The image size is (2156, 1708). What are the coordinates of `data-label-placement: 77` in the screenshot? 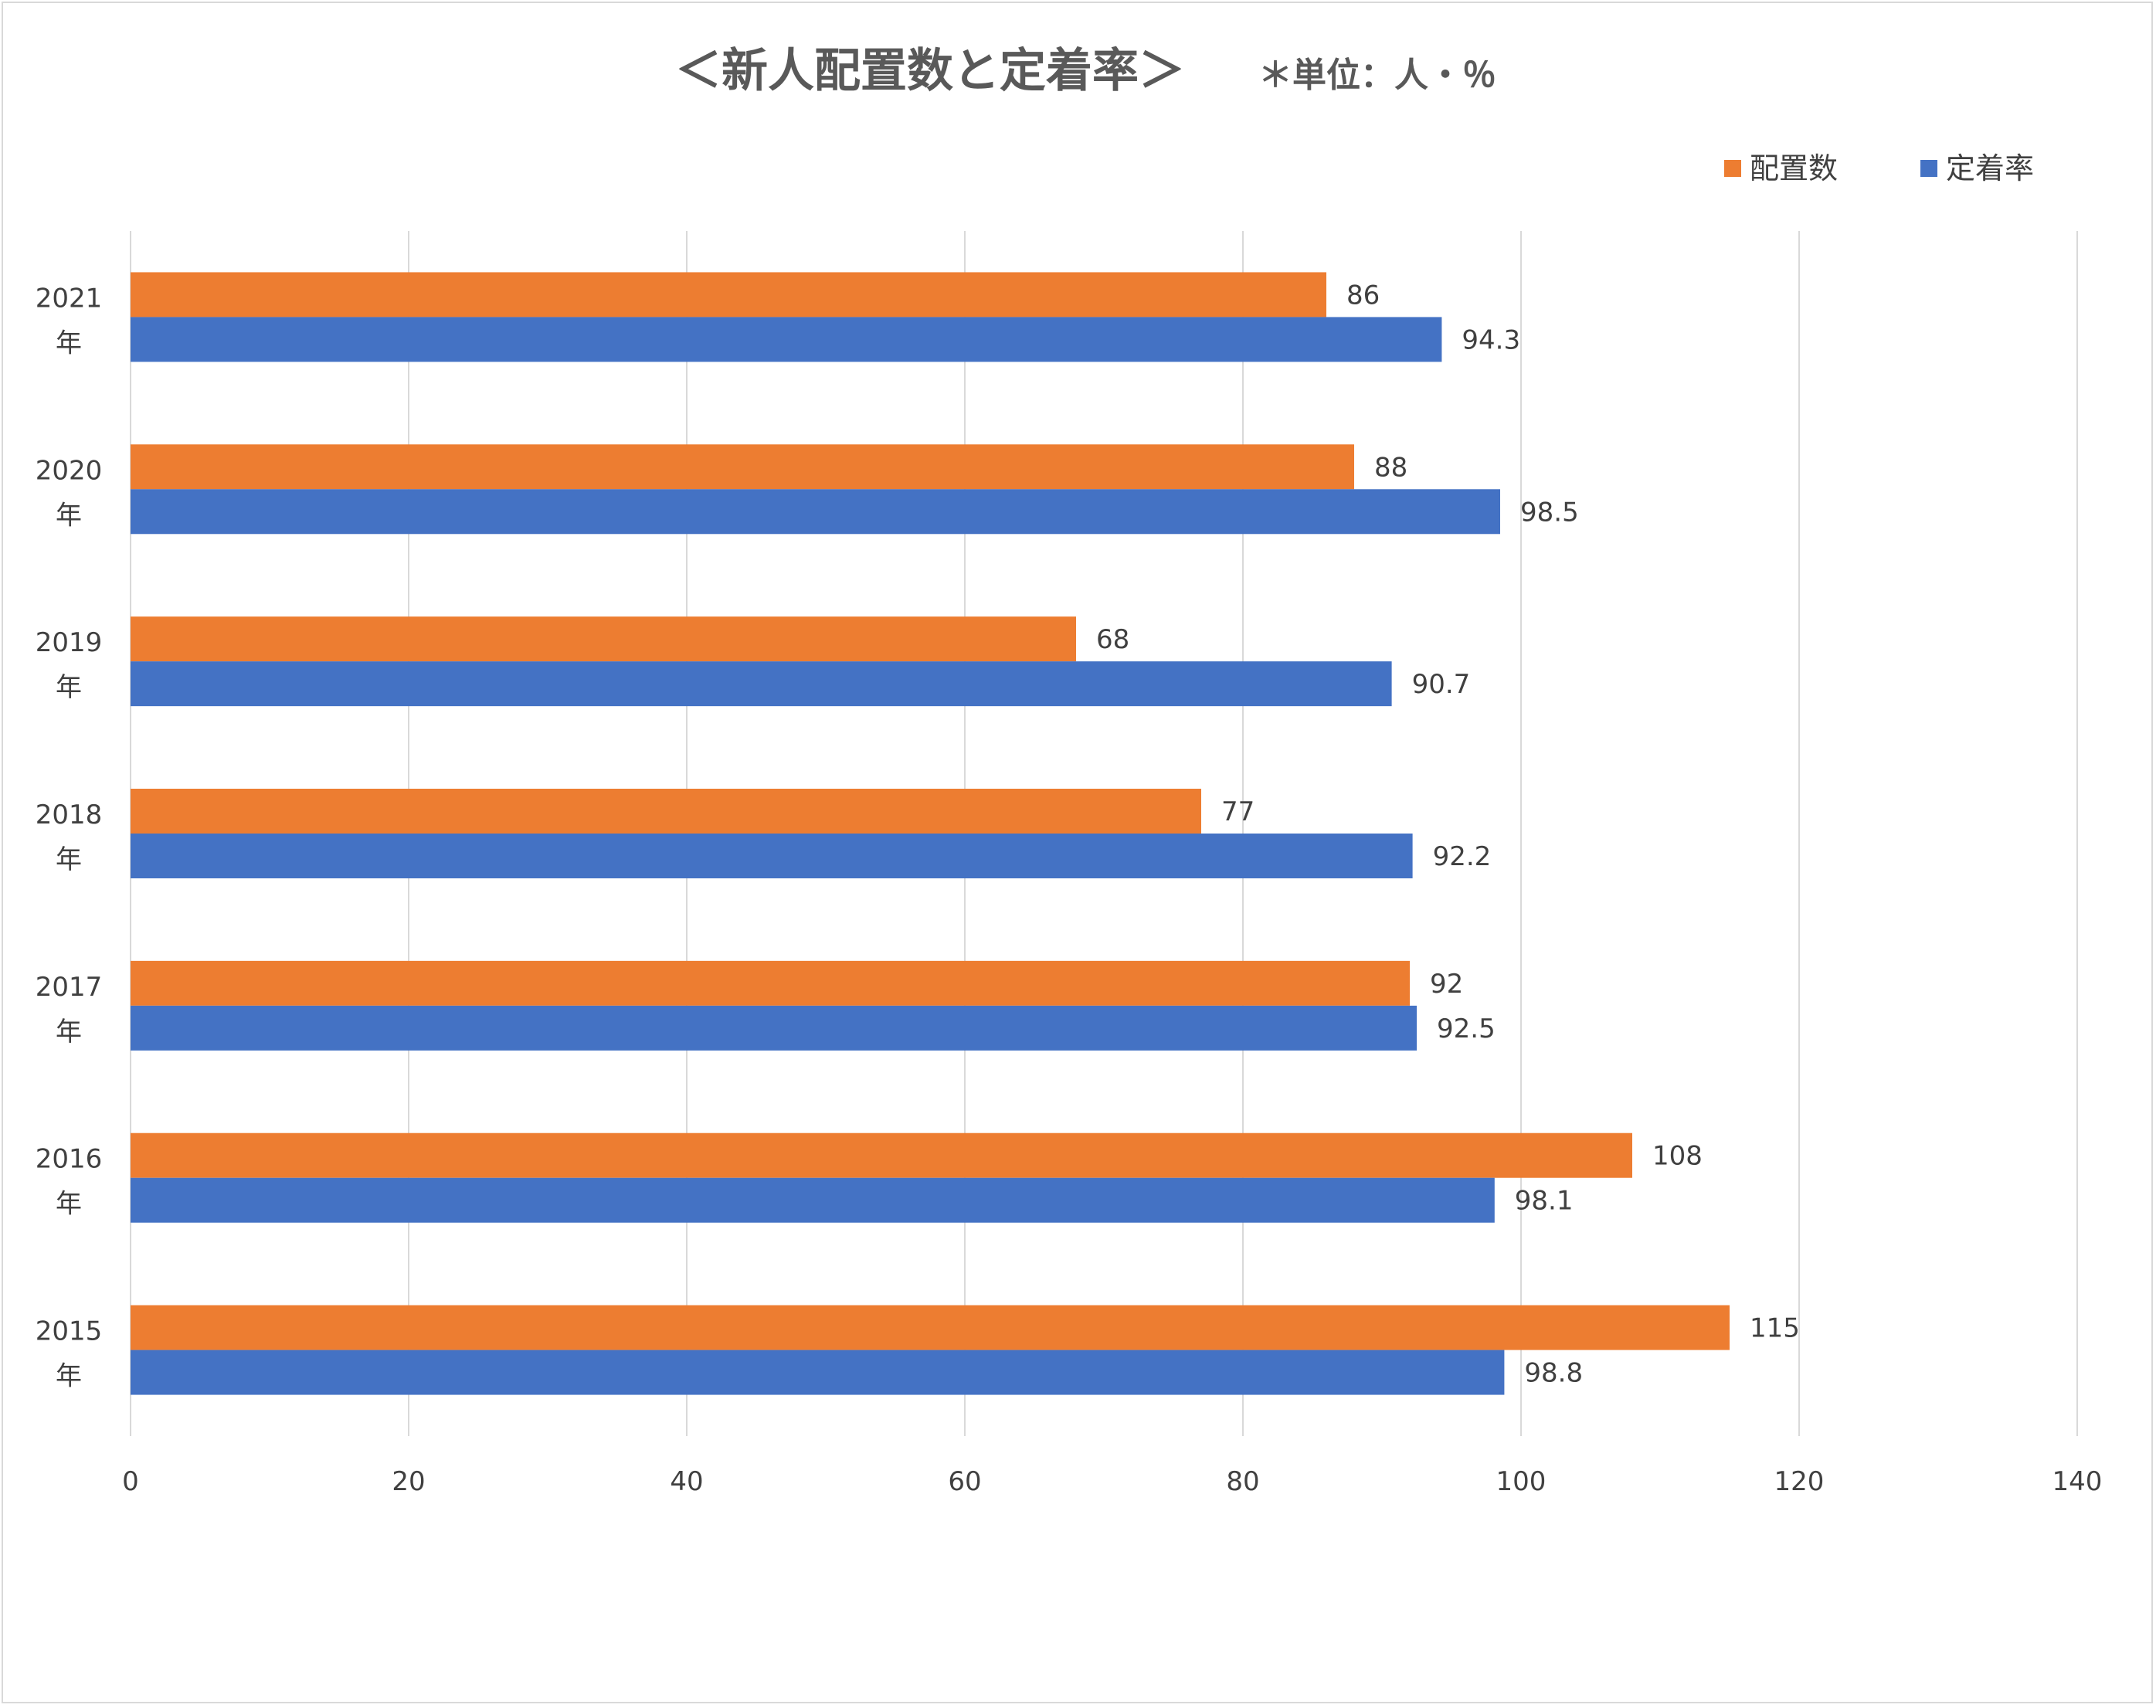 It's located at (1238, 812).